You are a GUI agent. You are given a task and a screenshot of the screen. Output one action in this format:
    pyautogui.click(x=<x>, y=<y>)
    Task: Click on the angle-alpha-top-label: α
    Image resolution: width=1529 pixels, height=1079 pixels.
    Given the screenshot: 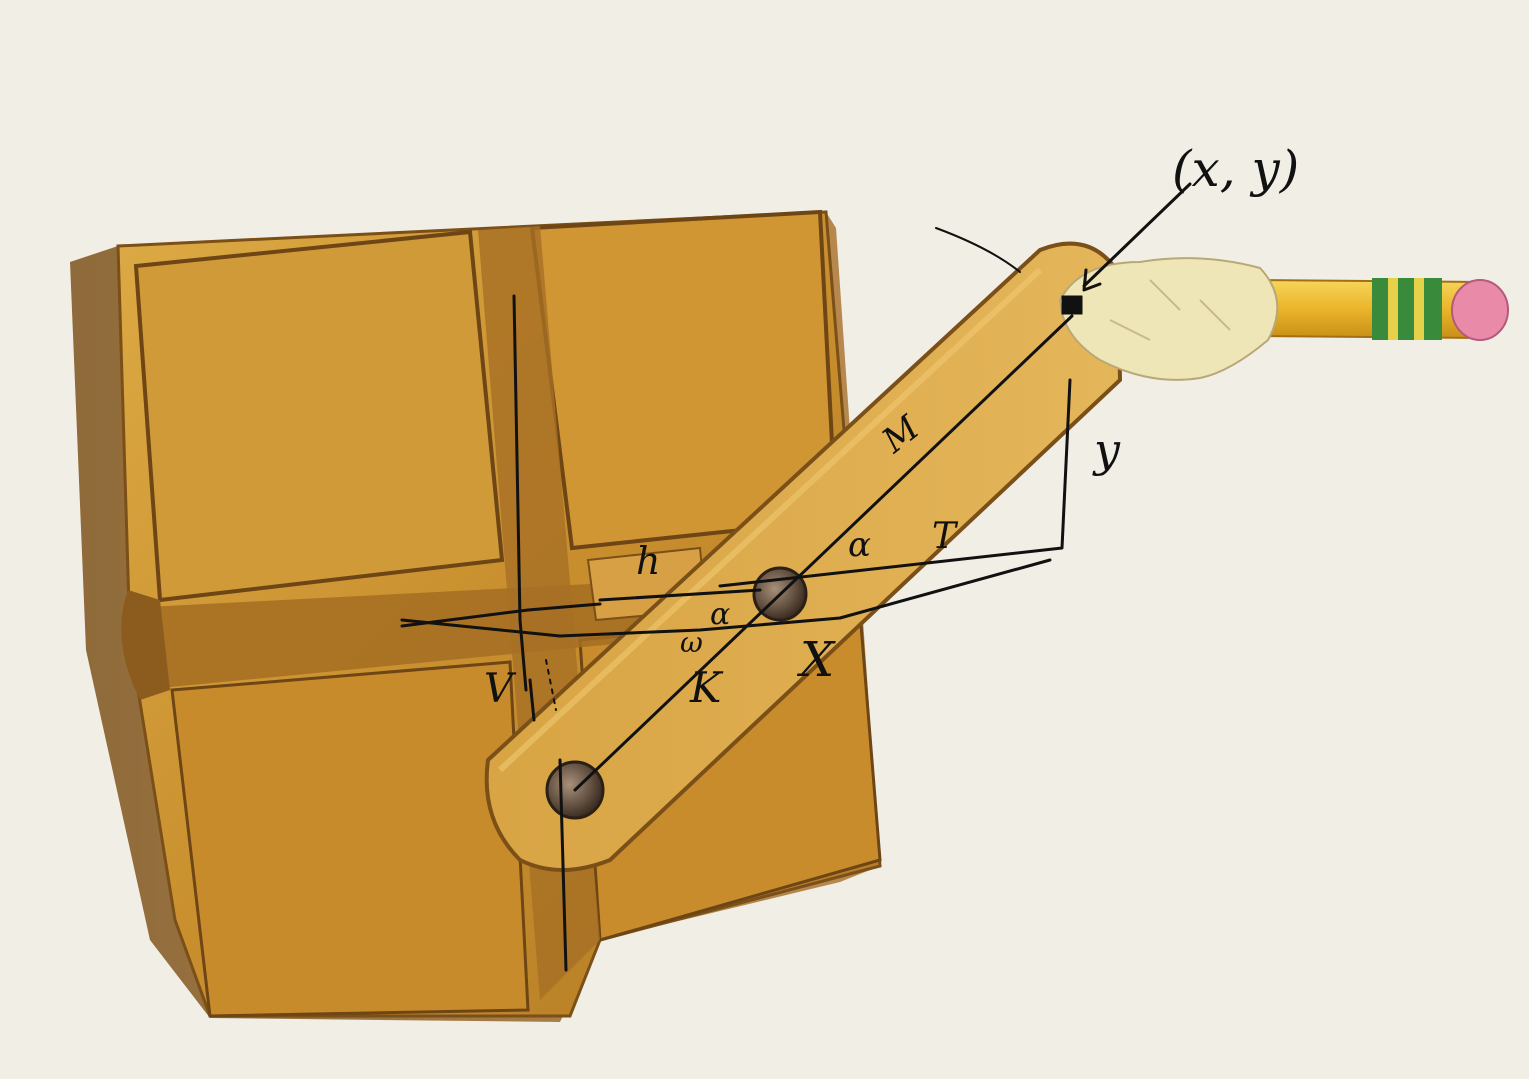 What is the action you would take?
    pyautogui.click(x=859, y=545)
    